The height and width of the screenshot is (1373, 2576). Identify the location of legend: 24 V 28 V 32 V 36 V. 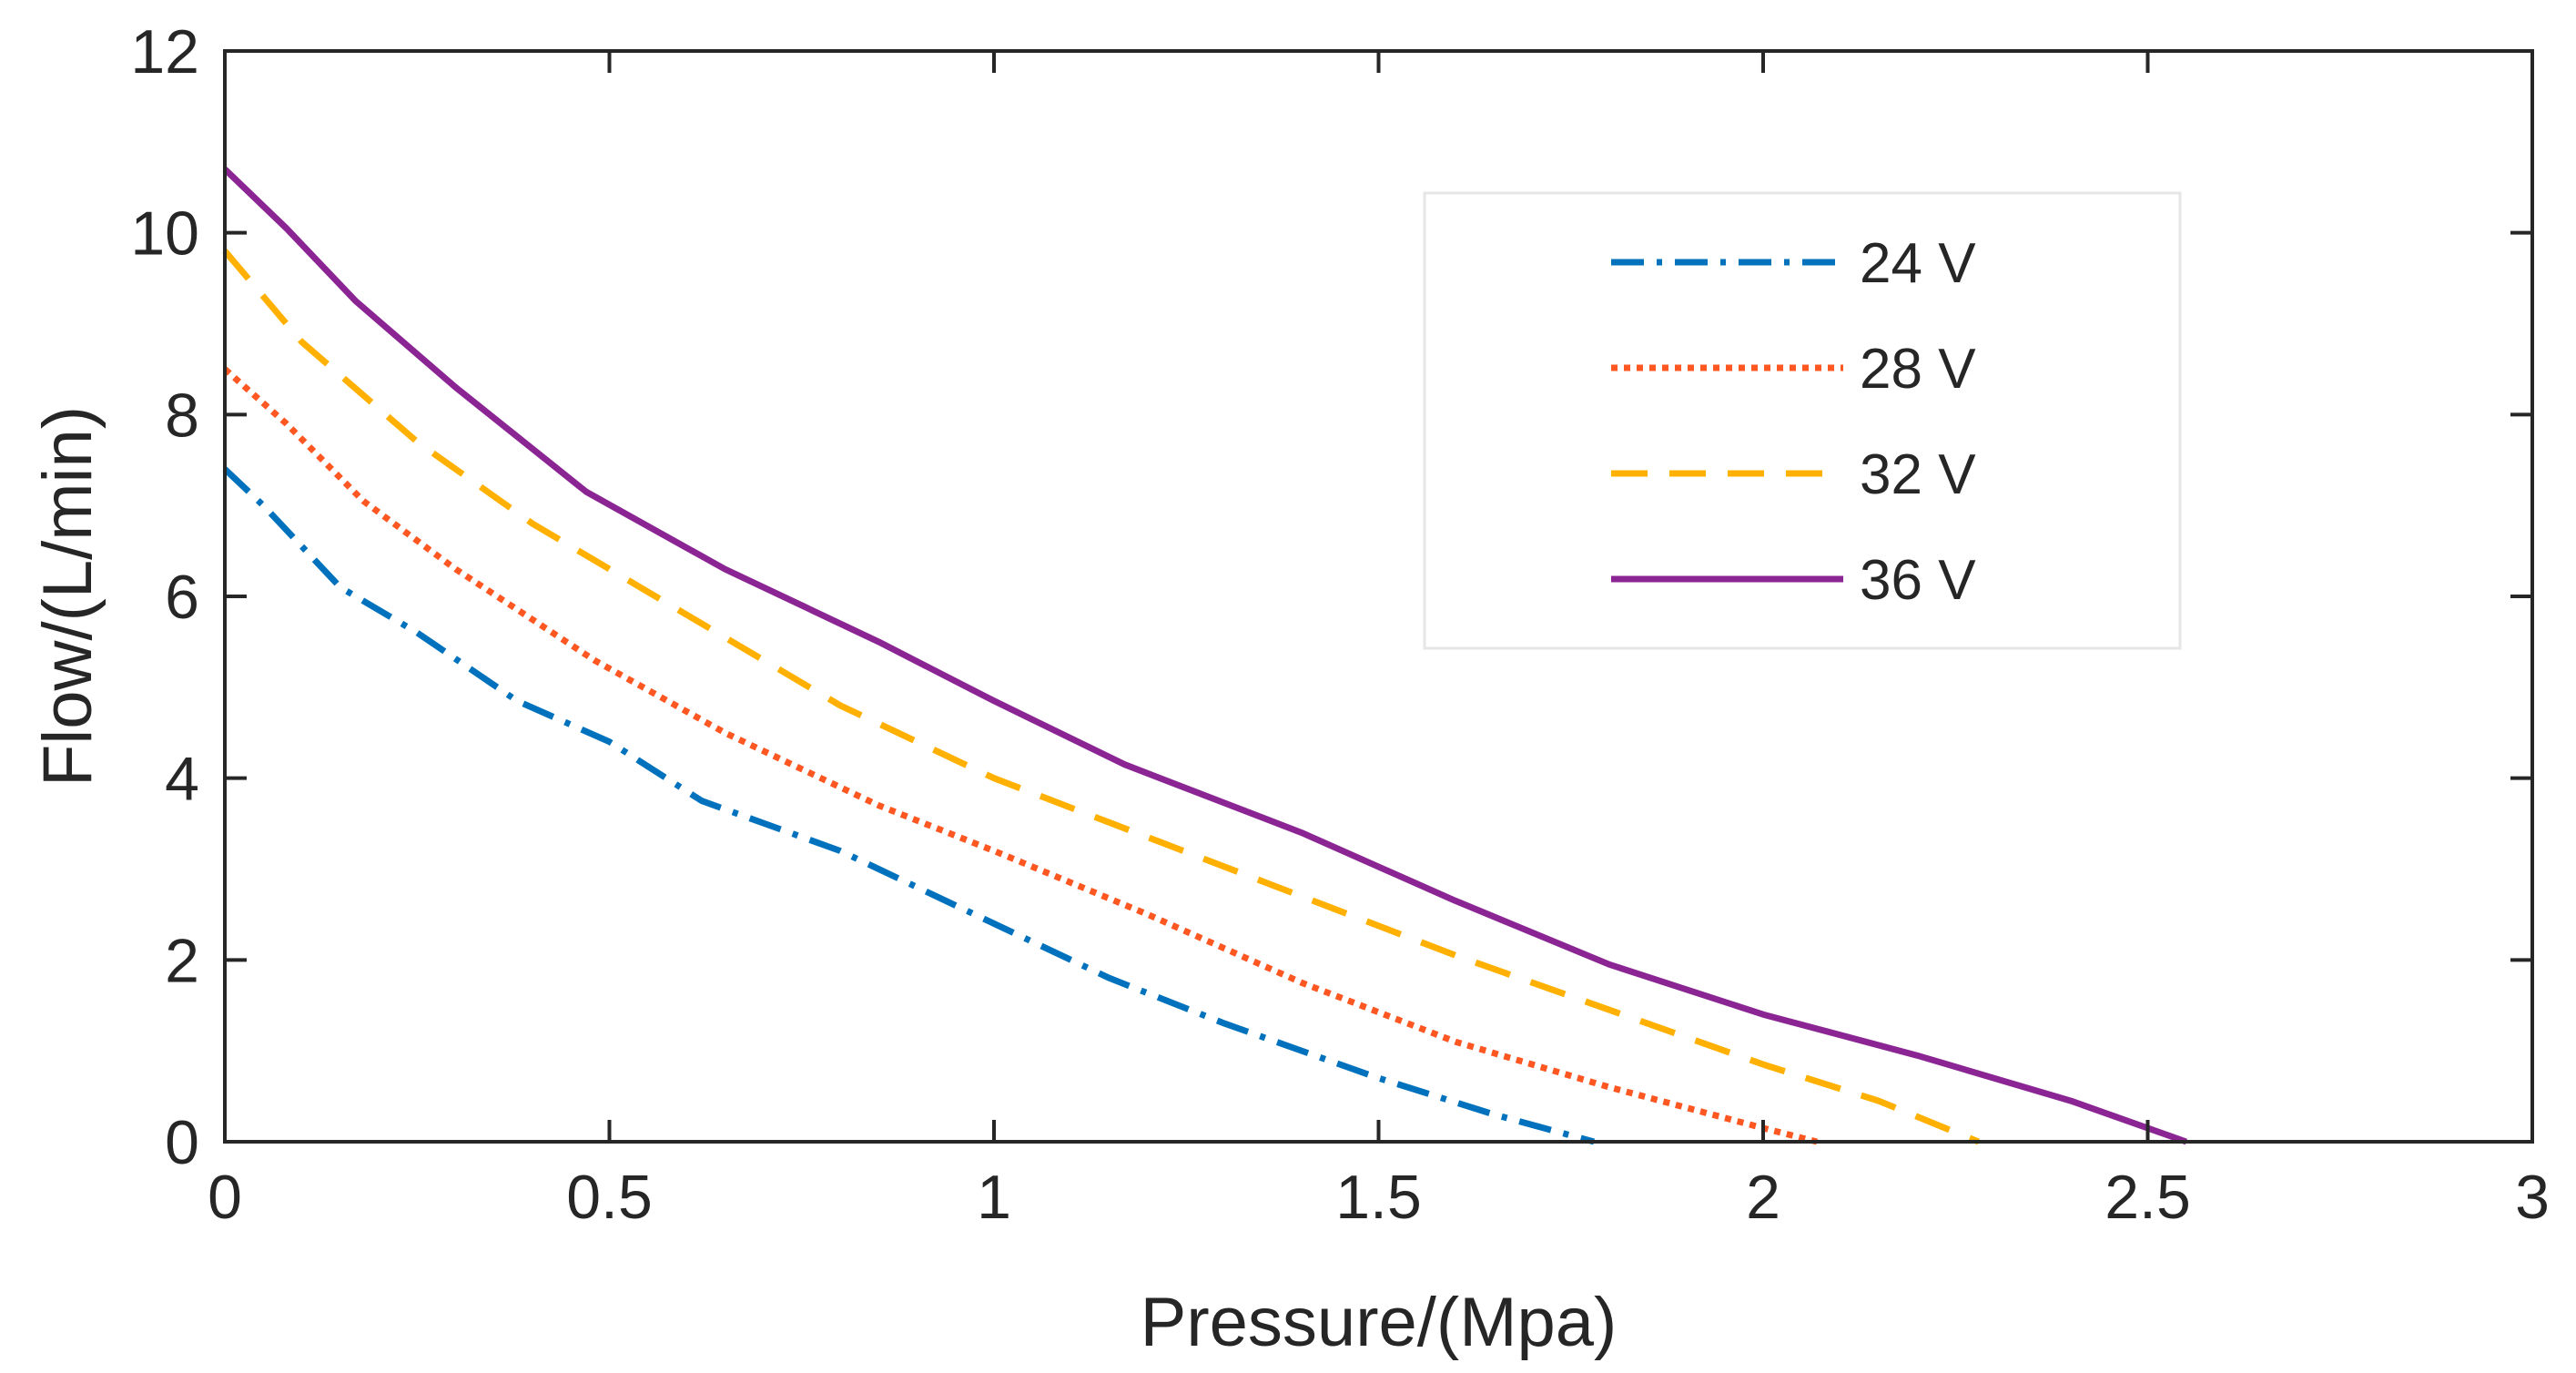
(1802, 420).